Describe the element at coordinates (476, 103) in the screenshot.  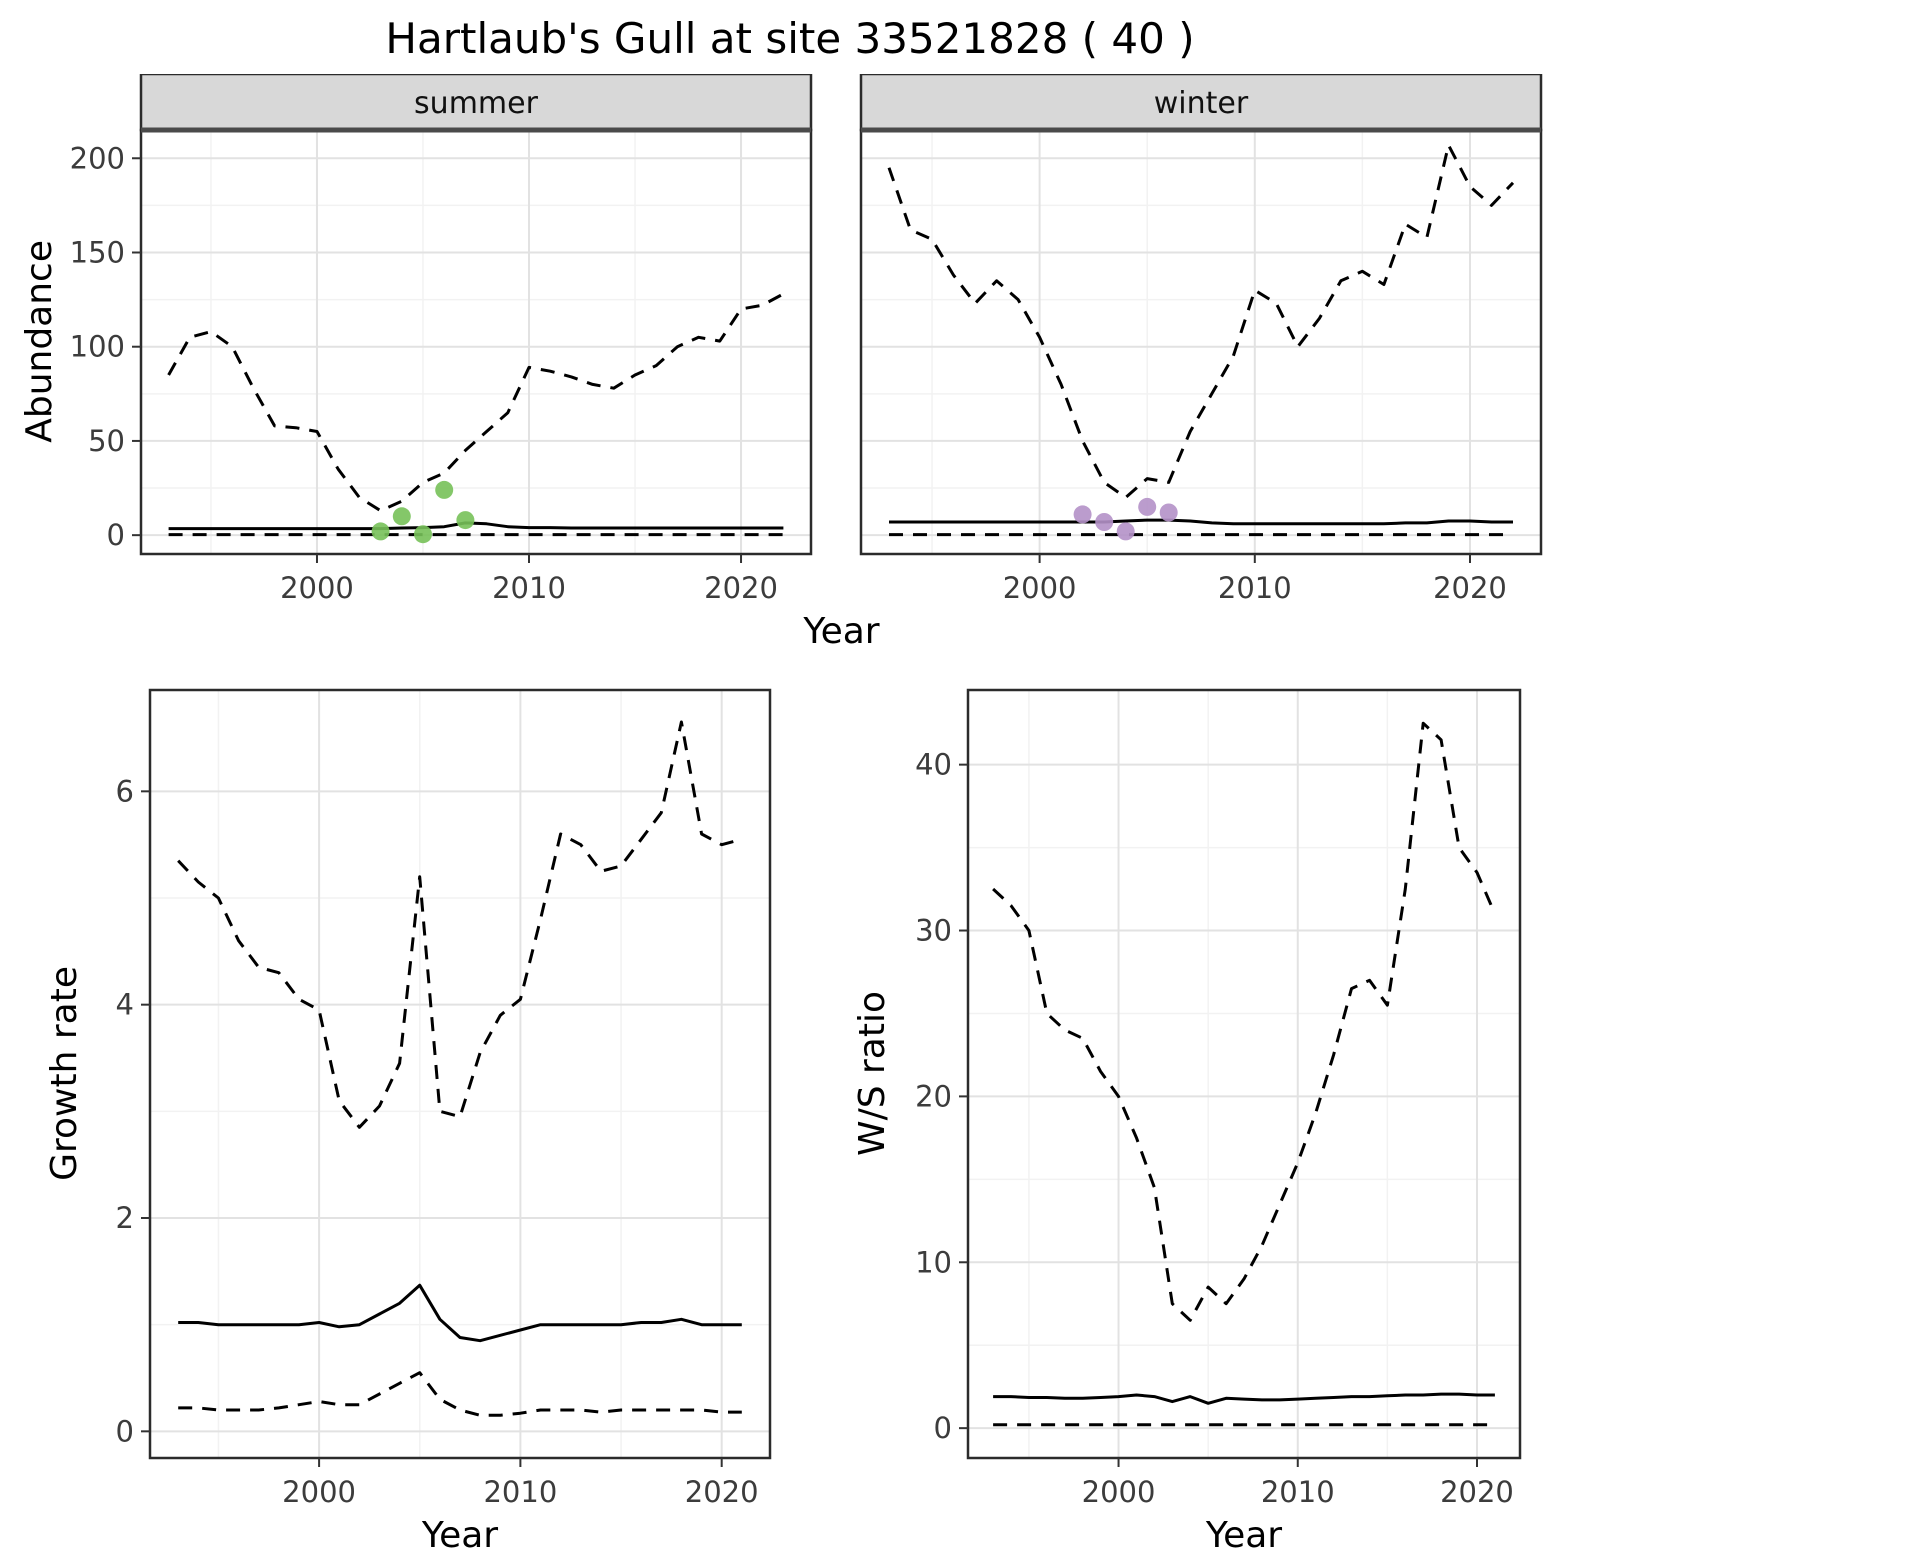
I see `svg-text: summer` at that location.